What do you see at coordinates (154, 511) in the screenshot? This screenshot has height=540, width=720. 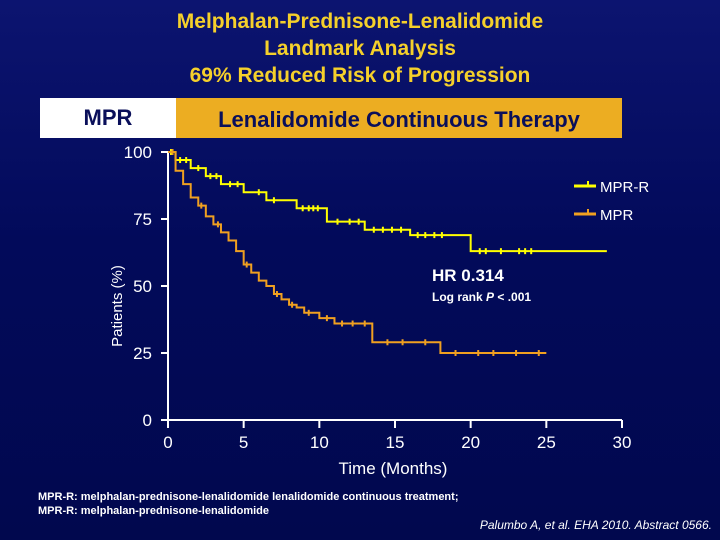 I see `footnote-line-2: MPR-R: melphalan-prednisone-lenalidomide` at bounding box center [154, 511].